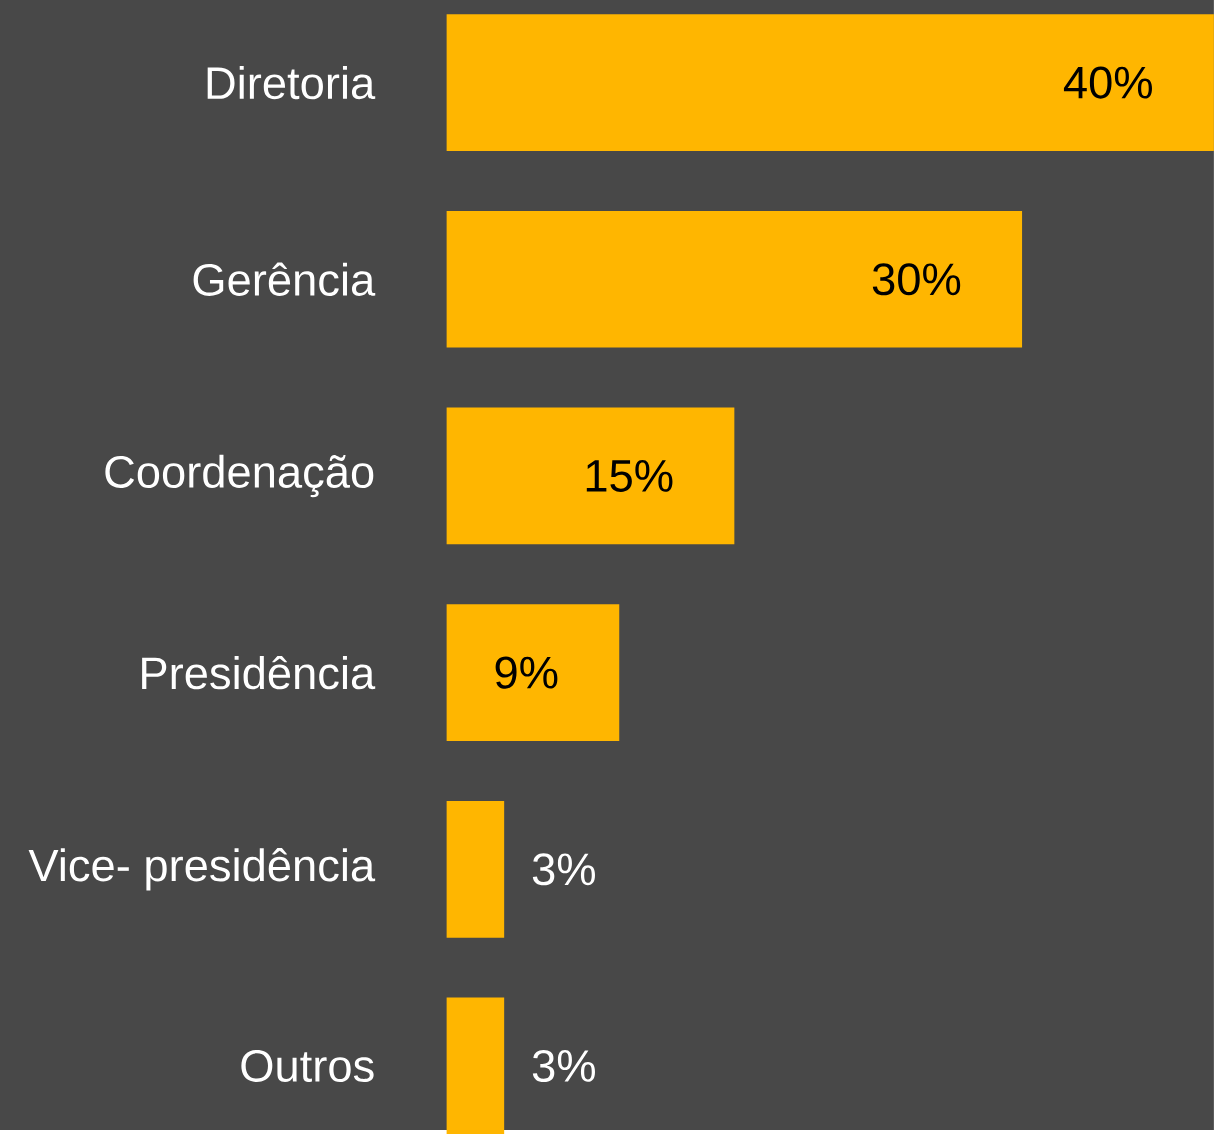  I want to click on data-label: 9%, so click(526, 672).